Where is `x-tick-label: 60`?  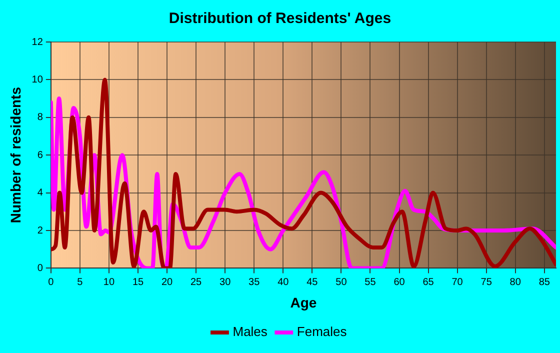 x-tick-label: 60 is located at coordinates (400, 282).